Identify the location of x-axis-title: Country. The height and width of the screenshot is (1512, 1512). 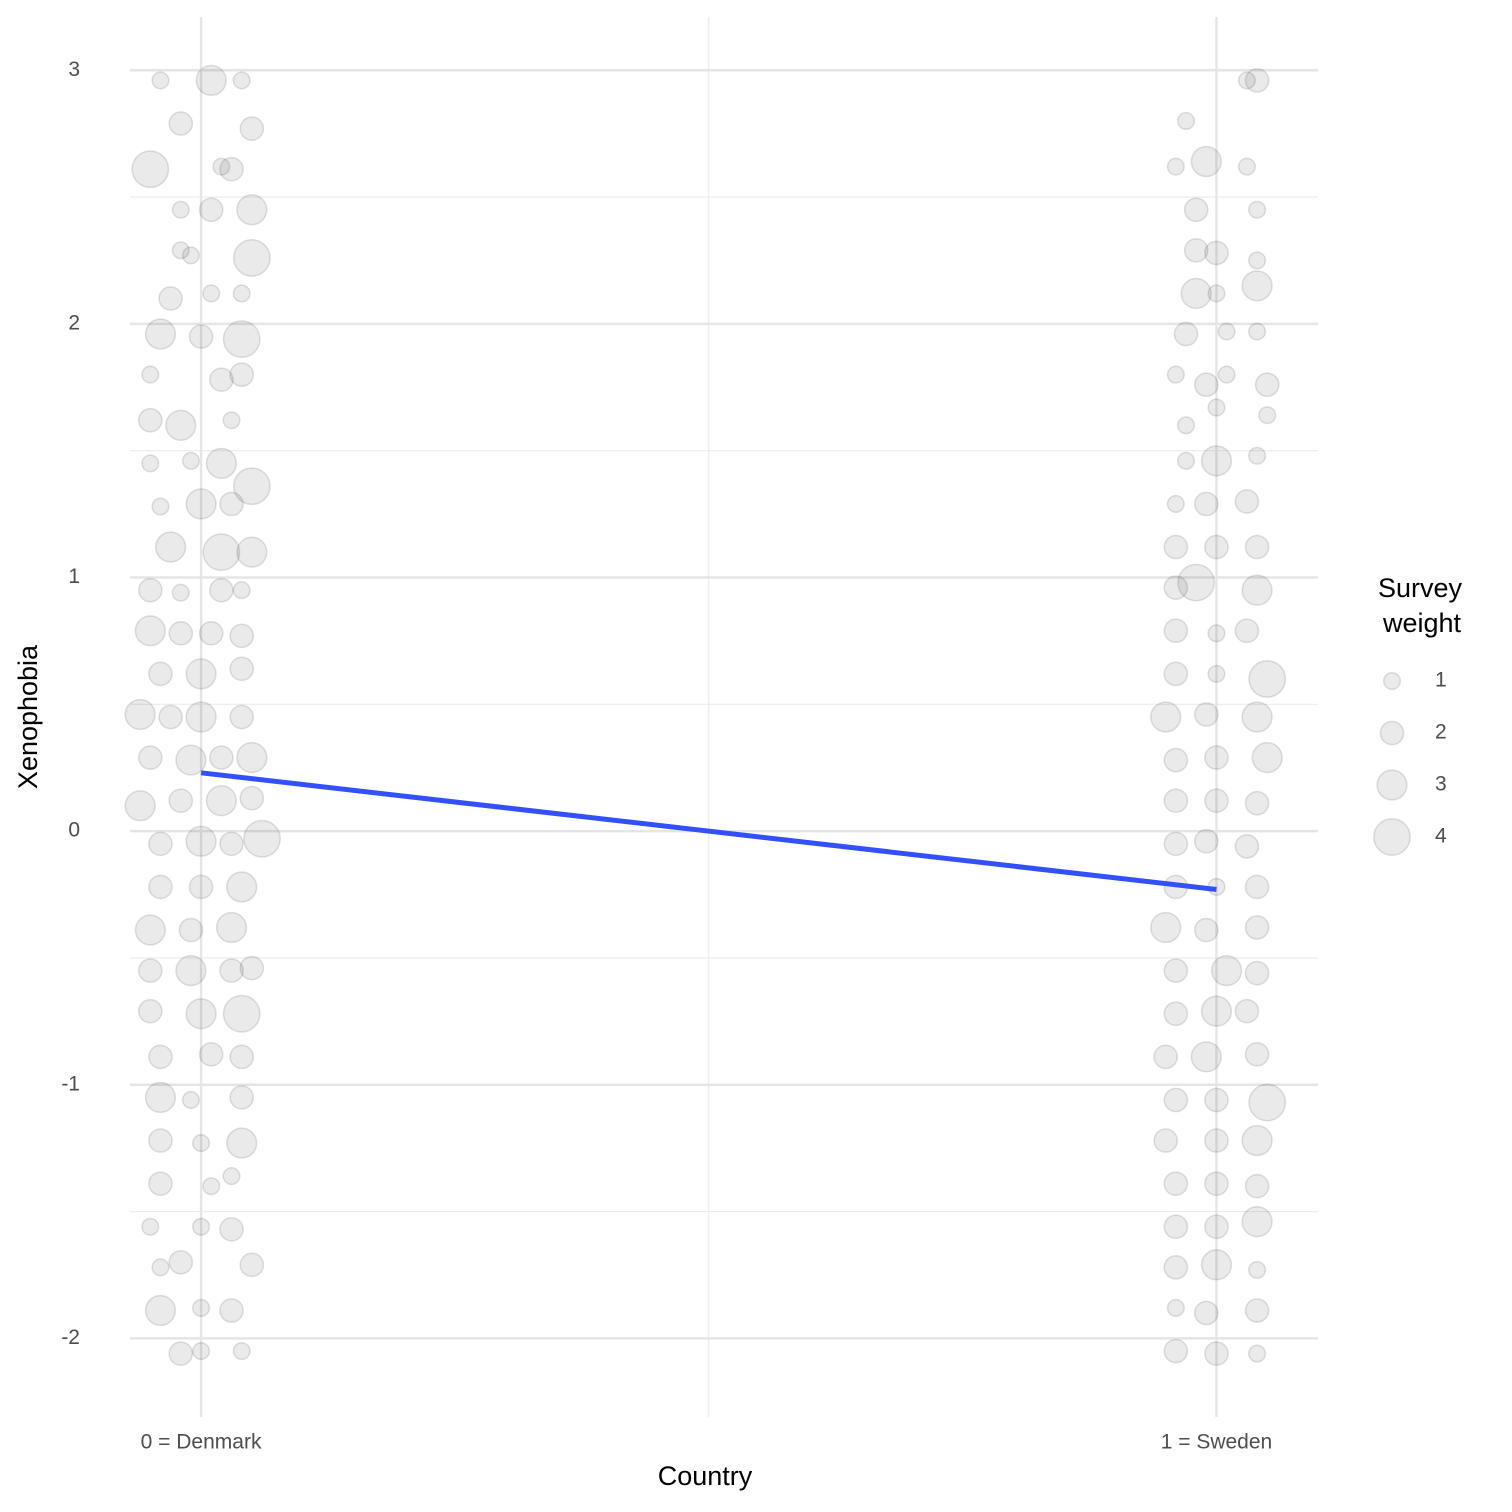
(705, 1476).